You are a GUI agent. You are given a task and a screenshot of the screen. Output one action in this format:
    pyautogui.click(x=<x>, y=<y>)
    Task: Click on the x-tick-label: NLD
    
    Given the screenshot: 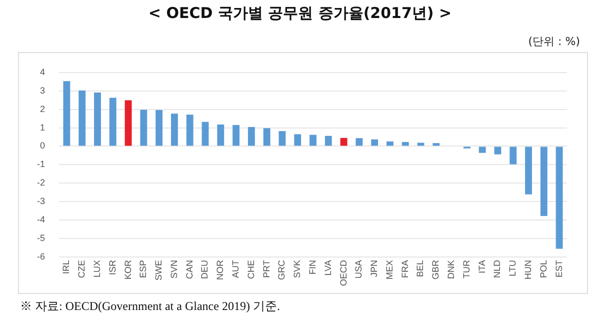 What is the action you would take?
    pyautogui.click(x=497, y=269)
    